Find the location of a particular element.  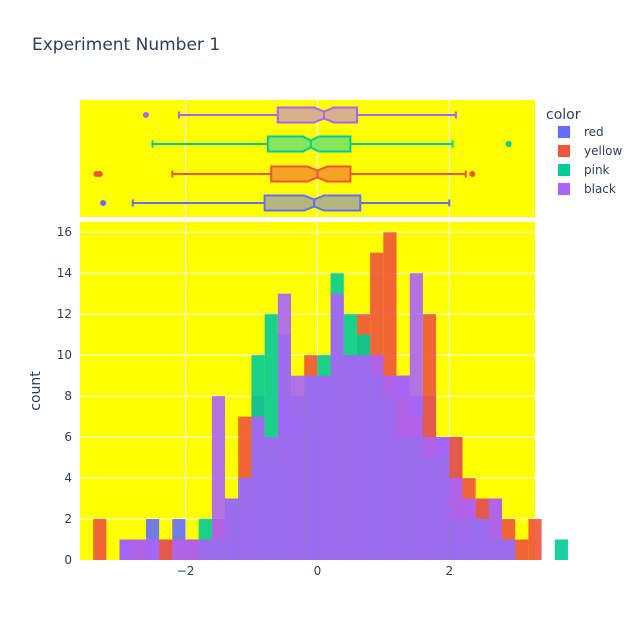

x-axis-ticks: −2 0 2 is located at coordinates (315, 571).